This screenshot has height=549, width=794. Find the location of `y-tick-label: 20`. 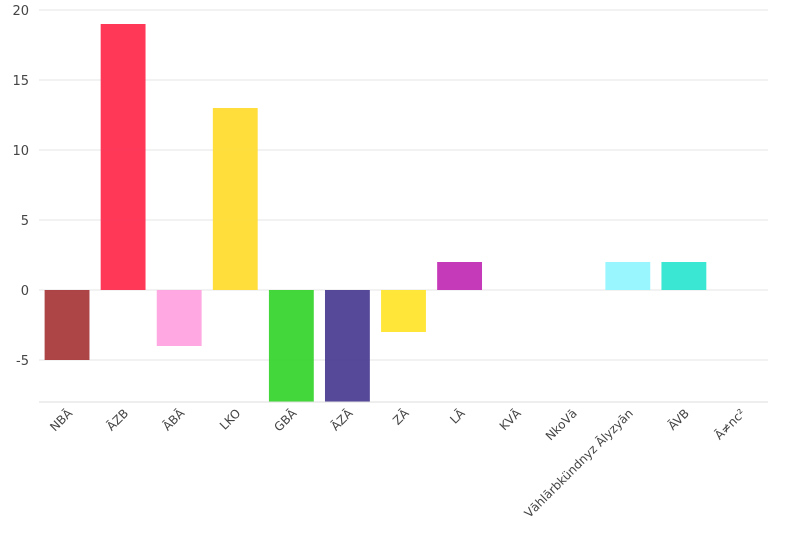

y-tick-label: 20 is located at coordinates (20, 11).